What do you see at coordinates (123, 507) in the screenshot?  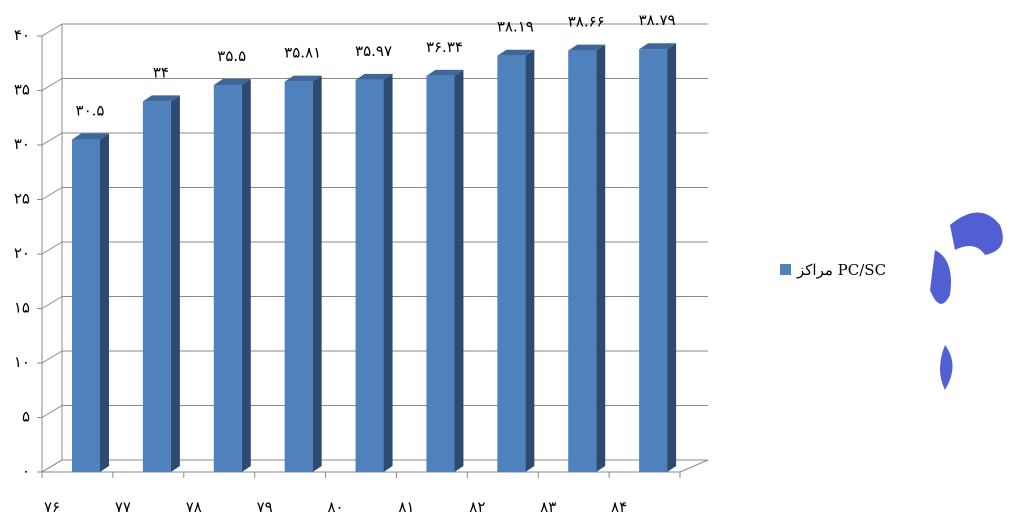 I see `x-tick-label: ۷۷` at bounding box center [123, 507].